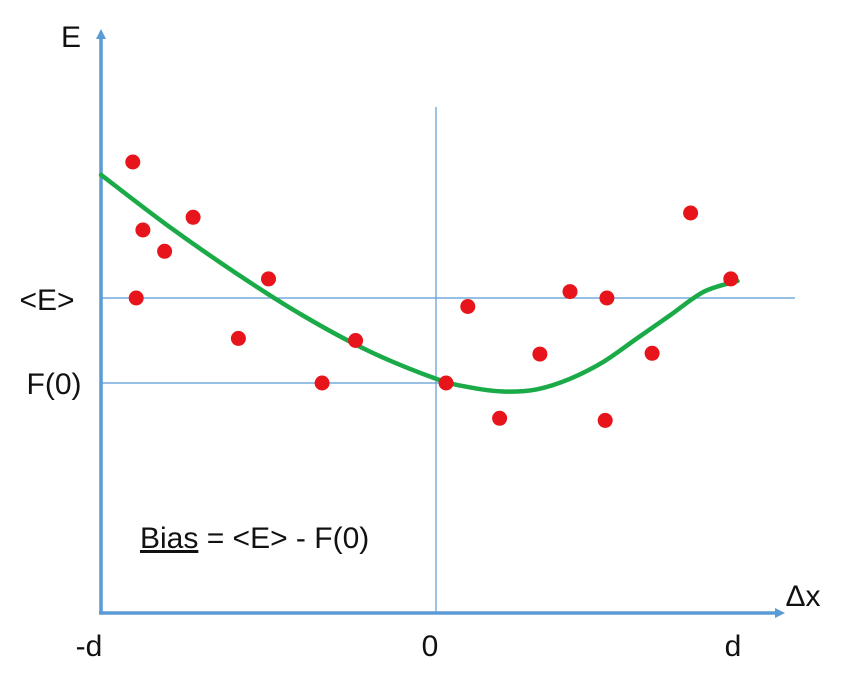 The image size is (848, 674). I want to click on x-tick-label: 0, so click(430, 646).